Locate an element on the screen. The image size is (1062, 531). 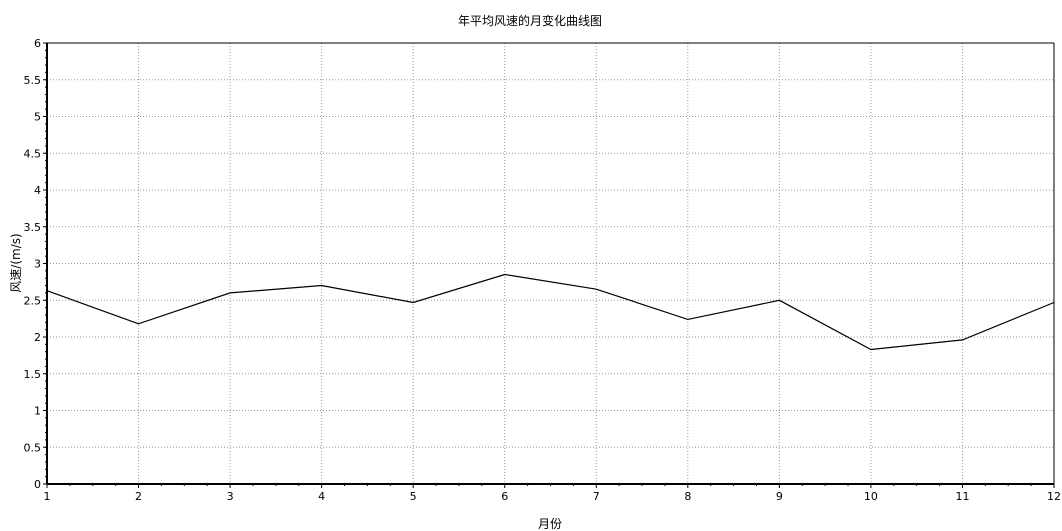
y-tick-label: 0 is located at coordinates (37, 484).